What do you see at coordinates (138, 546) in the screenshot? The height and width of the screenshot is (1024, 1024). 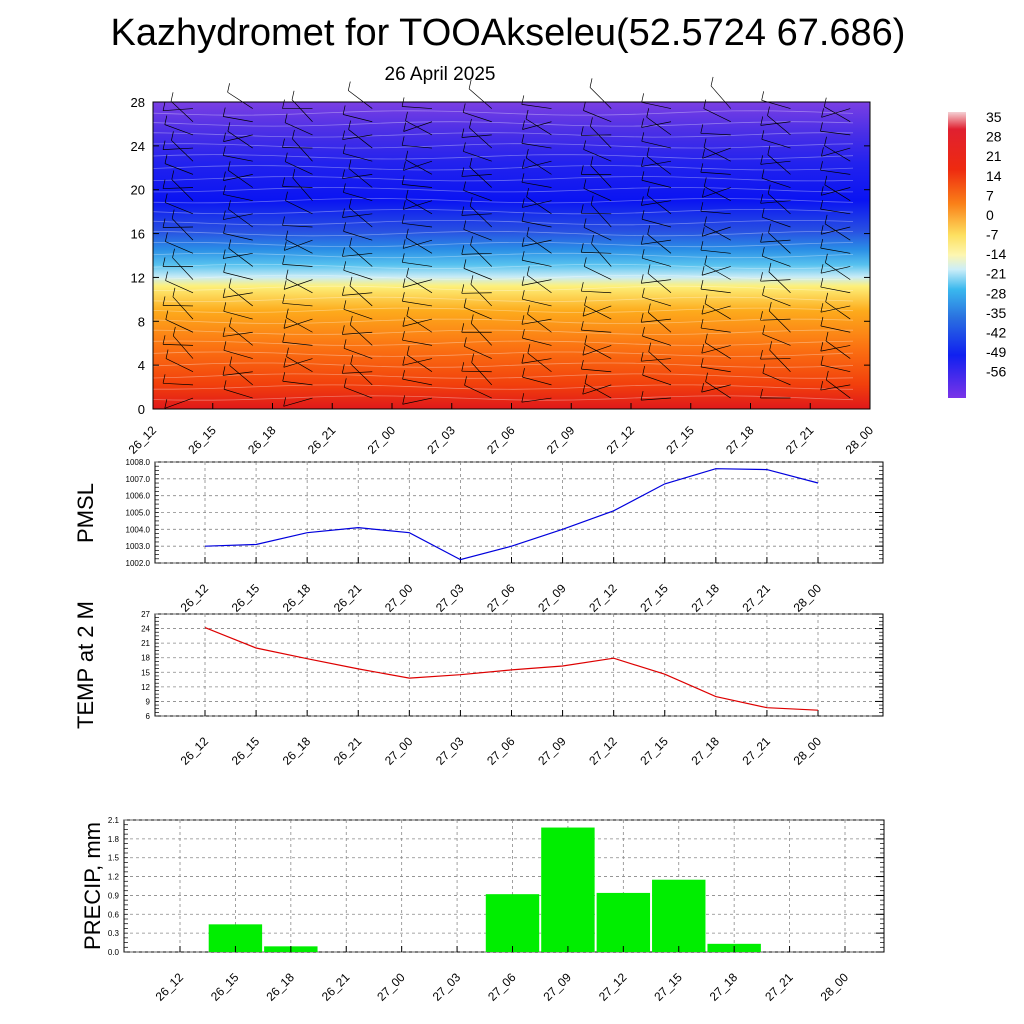 I see `pmsl-y-tick-label: 1003.0` at bounding box center [138, 546].